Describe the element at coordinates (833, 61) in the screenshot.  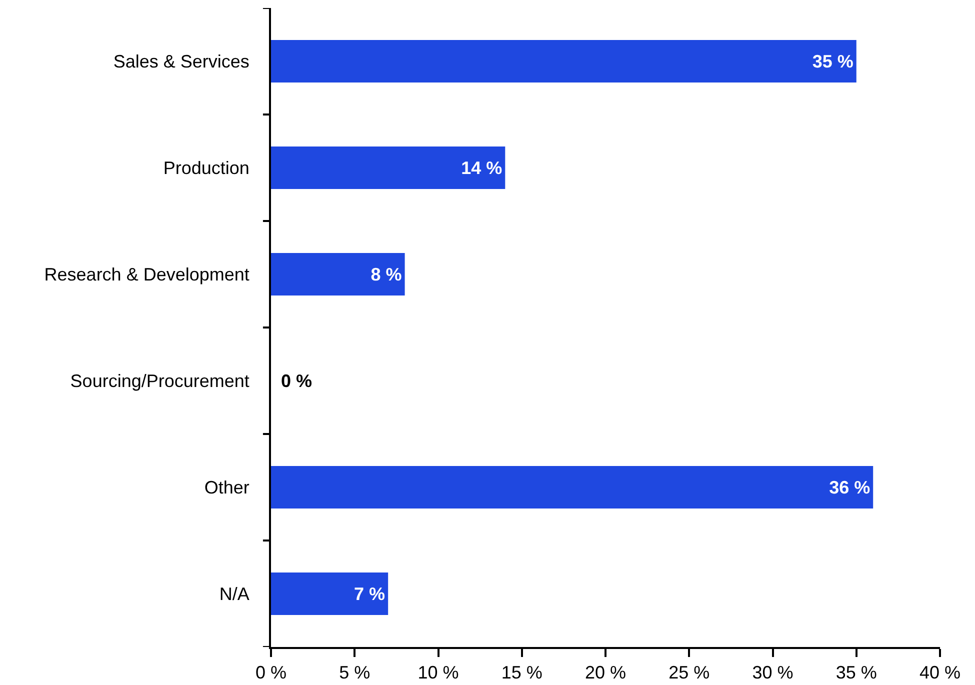
I see `data-label: 35 %` at that location.